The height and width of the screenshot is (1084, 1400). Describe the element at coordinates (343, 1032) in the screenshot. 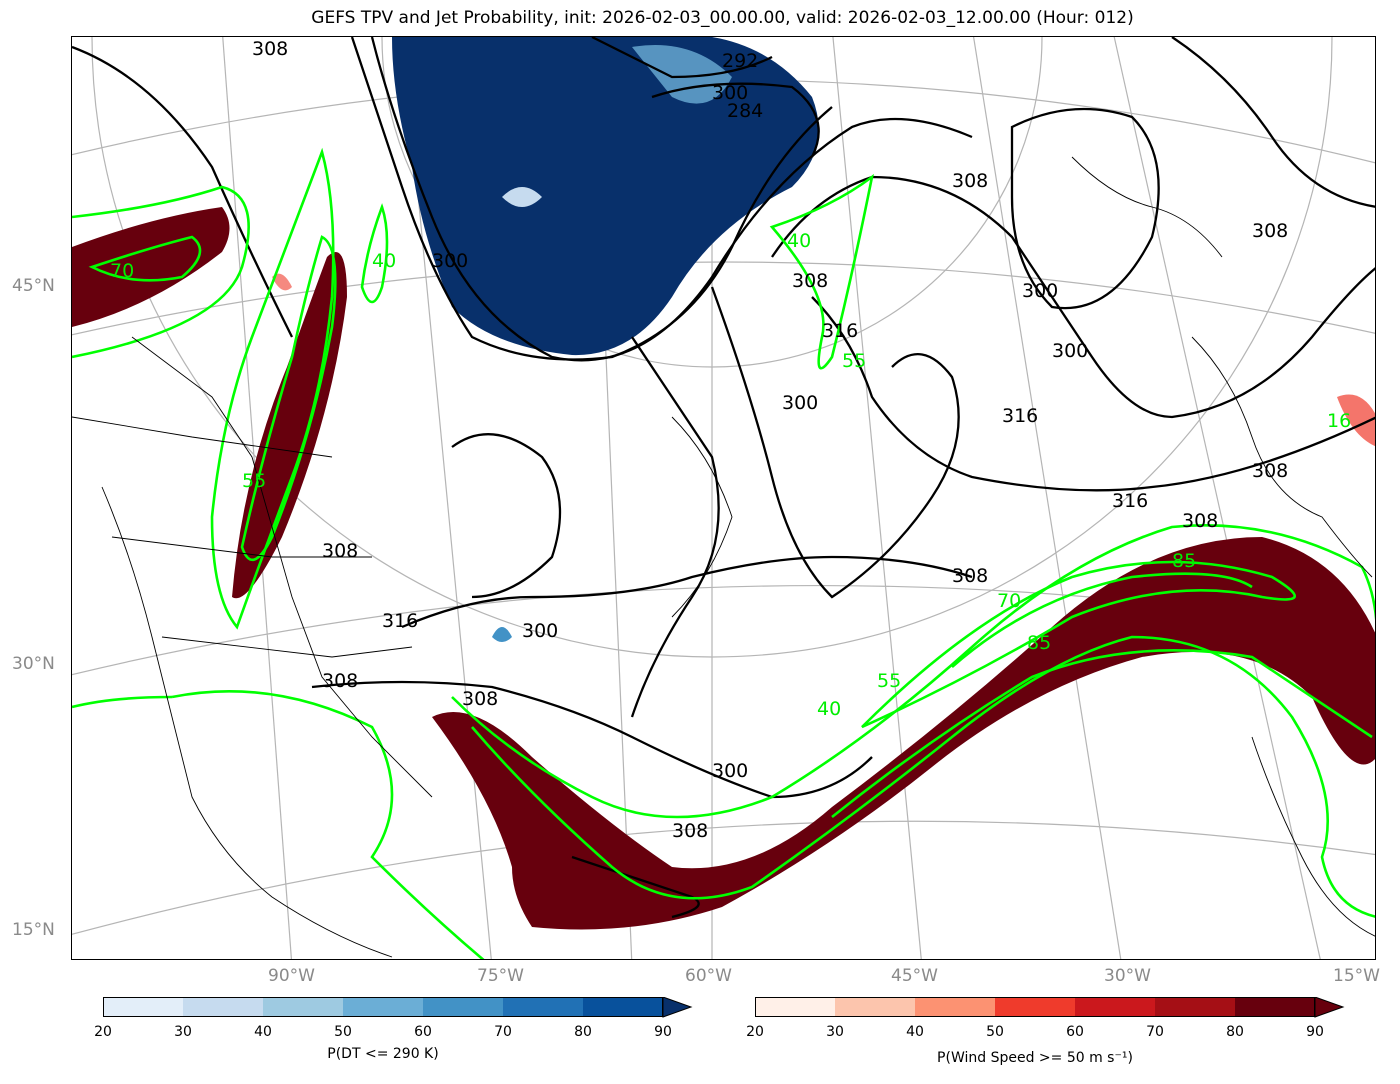

I see `colorbar-tpv-tick-label: 50` at that location.